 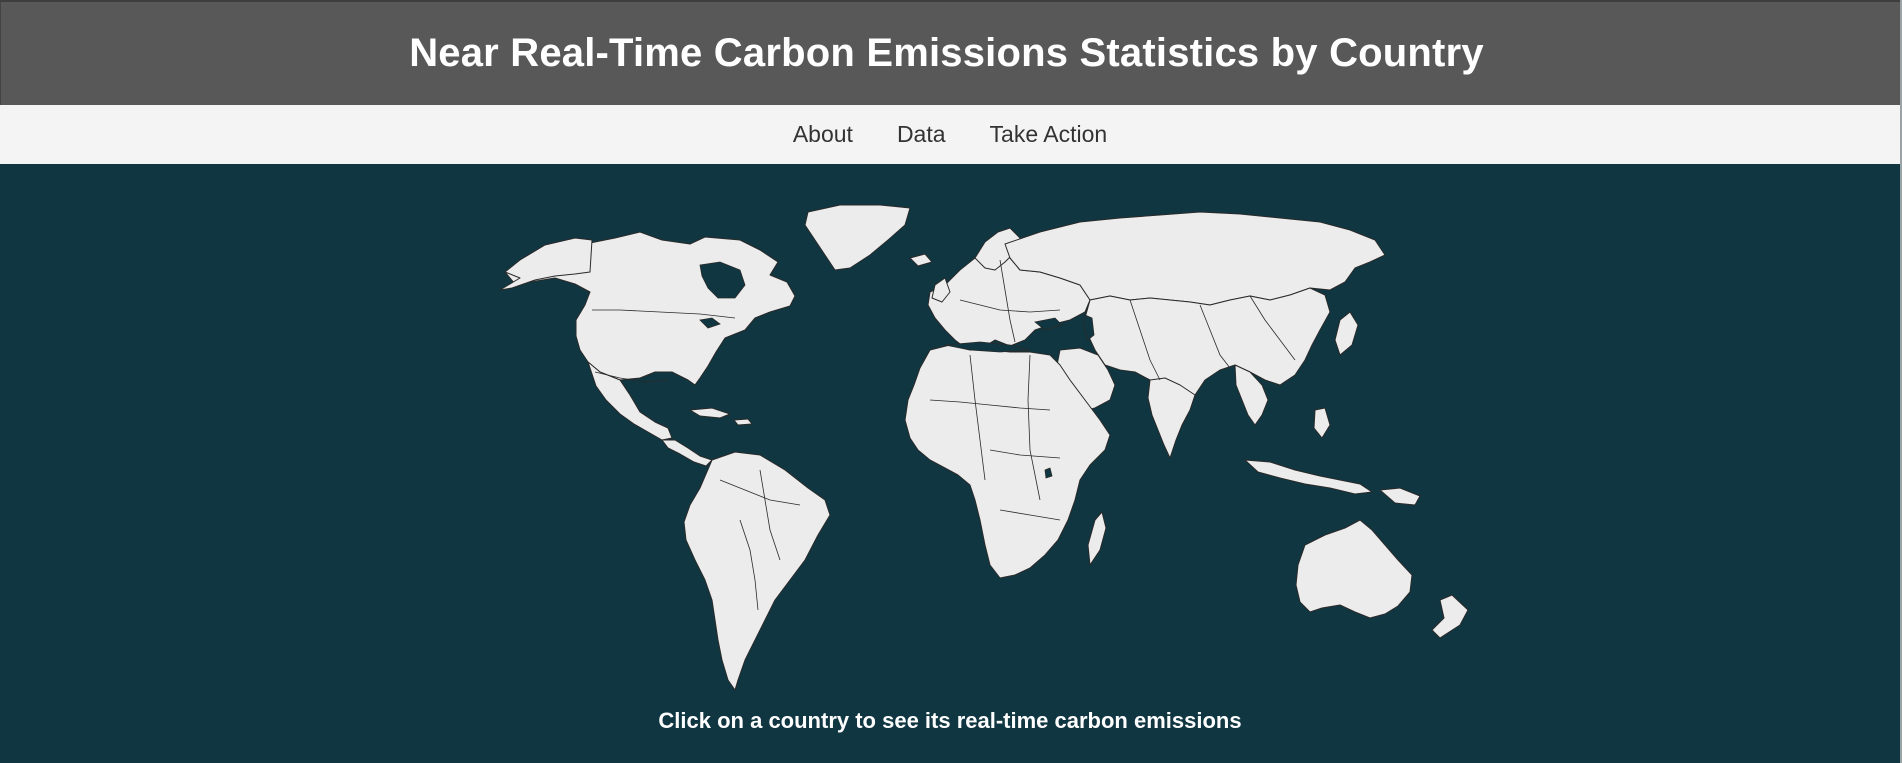 I want to click on country-southeast-asia, so click(x=1251, y=395).